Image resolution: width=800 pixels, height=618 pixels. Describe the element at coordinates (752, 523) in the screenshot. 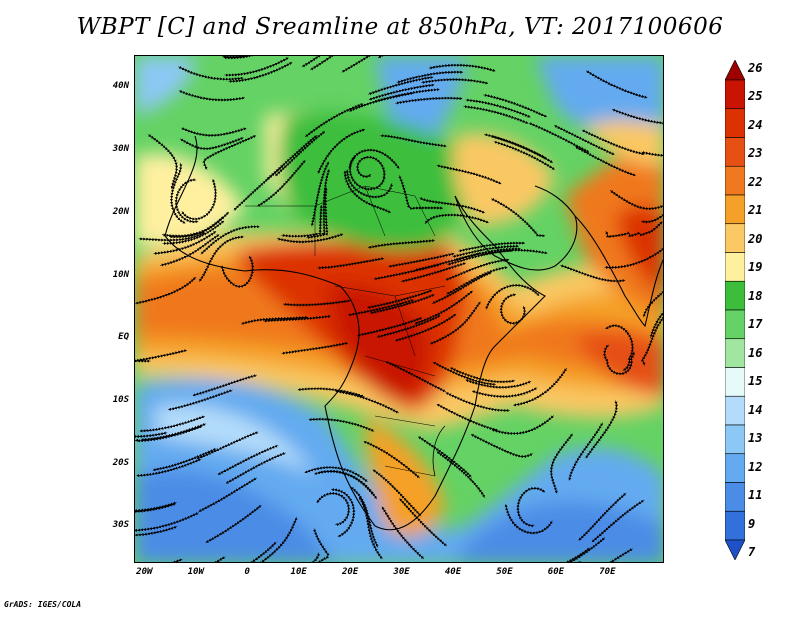

I see `colorbar-level-label: 9` at that location.